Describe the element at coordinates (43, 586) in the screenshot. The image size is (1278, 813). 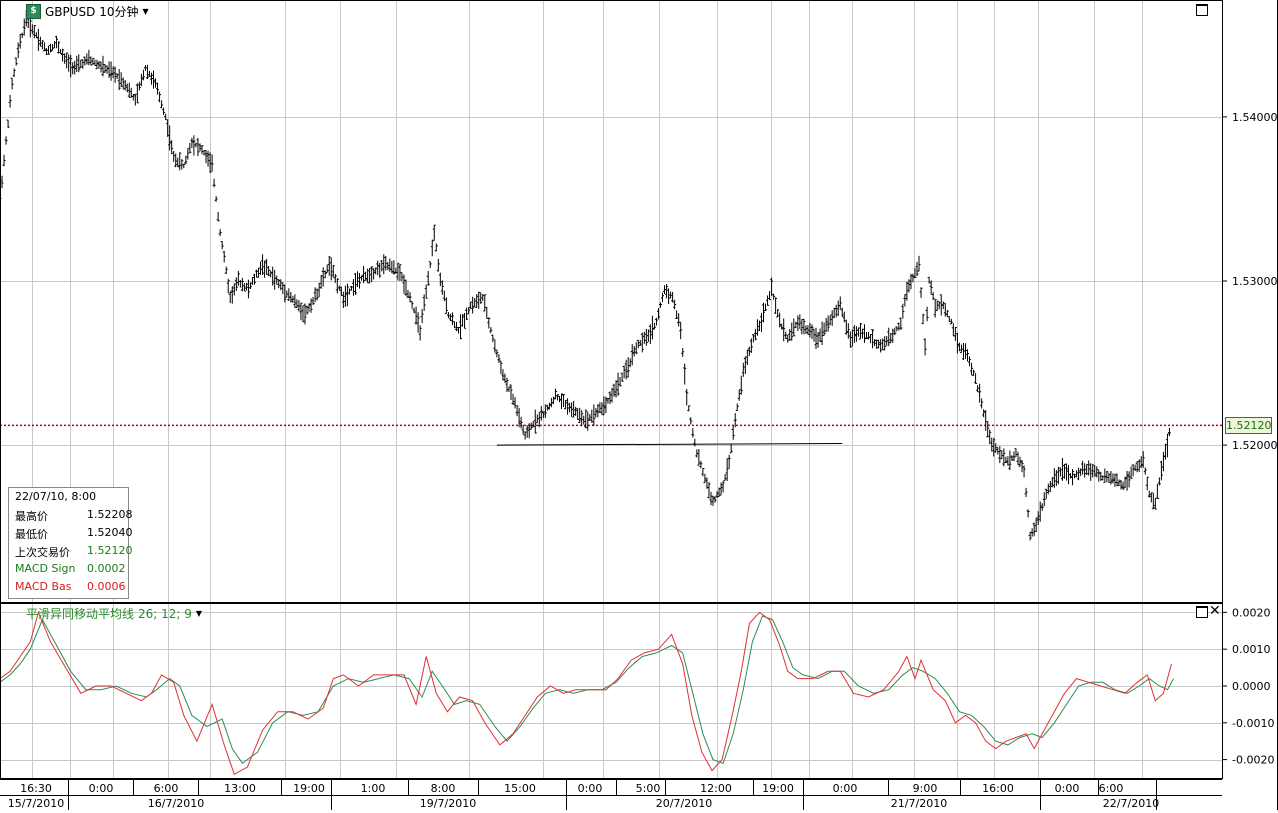
I see `info-label: MACD Bas` at that location.